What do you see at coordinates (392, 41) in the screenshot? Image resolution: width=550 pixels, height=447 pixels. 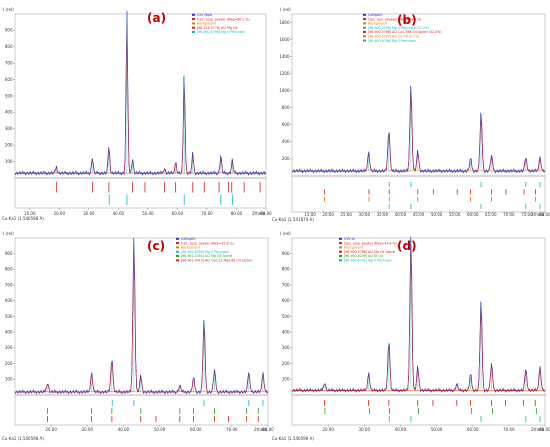 I see `legend-entry: [96-900-6796] Mg O Periclase` at bounding box center [392, 41].